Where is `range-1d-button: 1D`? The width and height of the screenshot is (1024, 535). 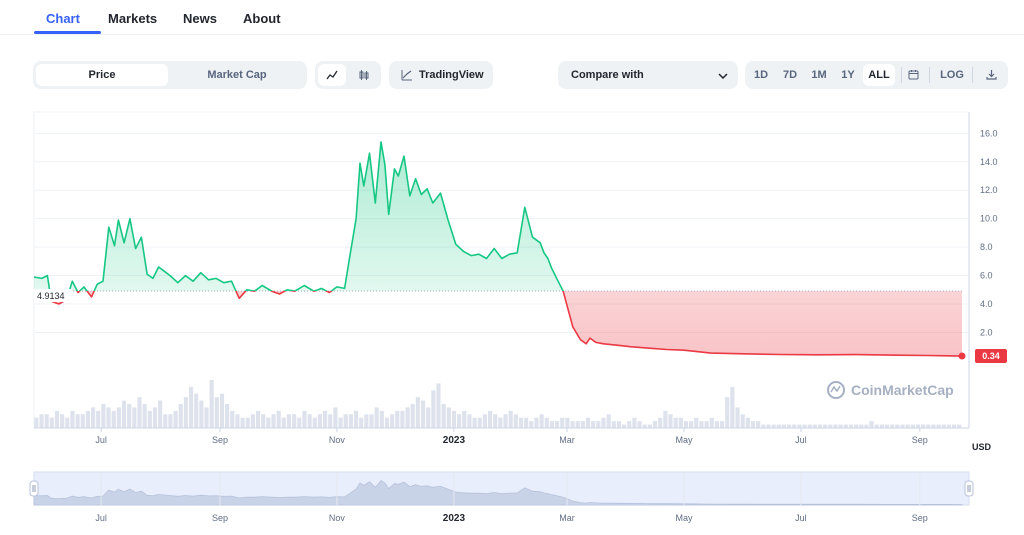
range-1d-button: 1D is located at coordinates (761, 75).